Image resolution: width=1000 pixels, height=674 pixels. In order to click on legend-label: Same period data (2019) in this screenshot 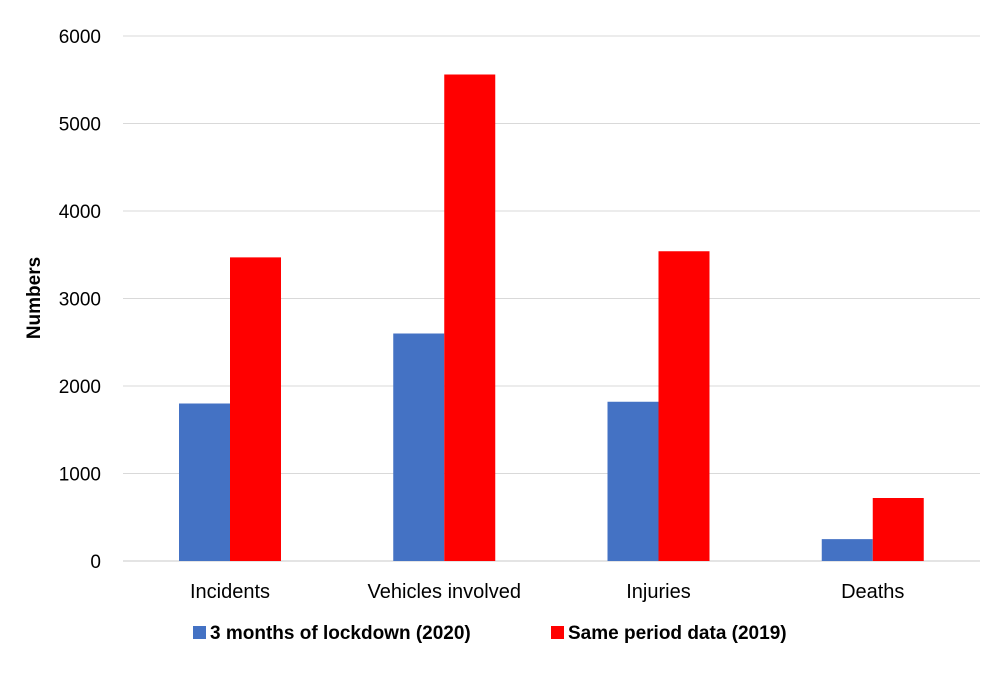, I will do `click(677, 633)`.